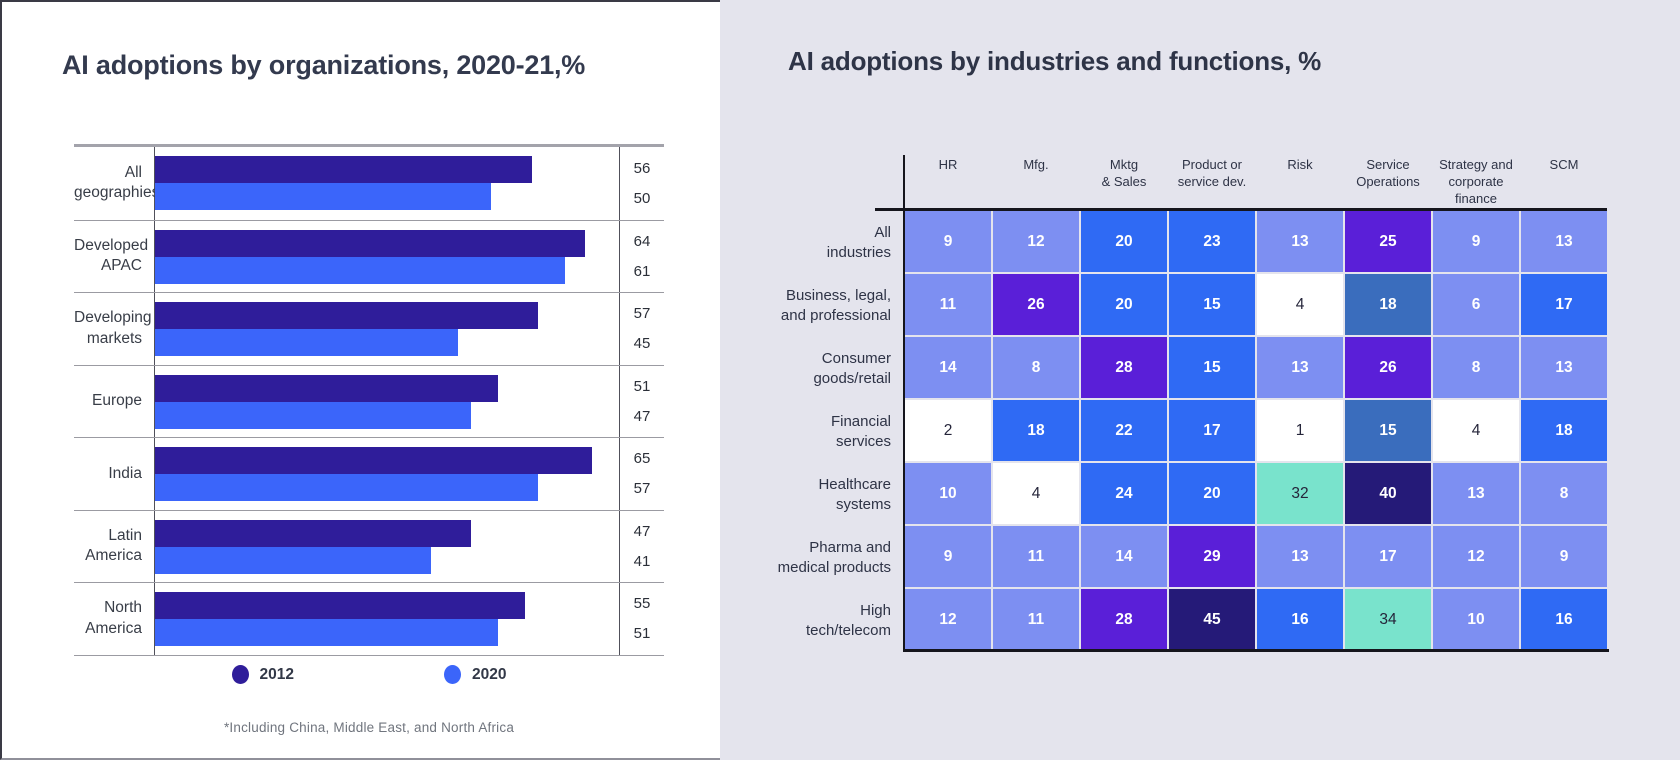  What do you see at coordinates (1212, 367) in the screenshot?
I see `heatmap-cell: 15` at bounding box center [1212, 367].